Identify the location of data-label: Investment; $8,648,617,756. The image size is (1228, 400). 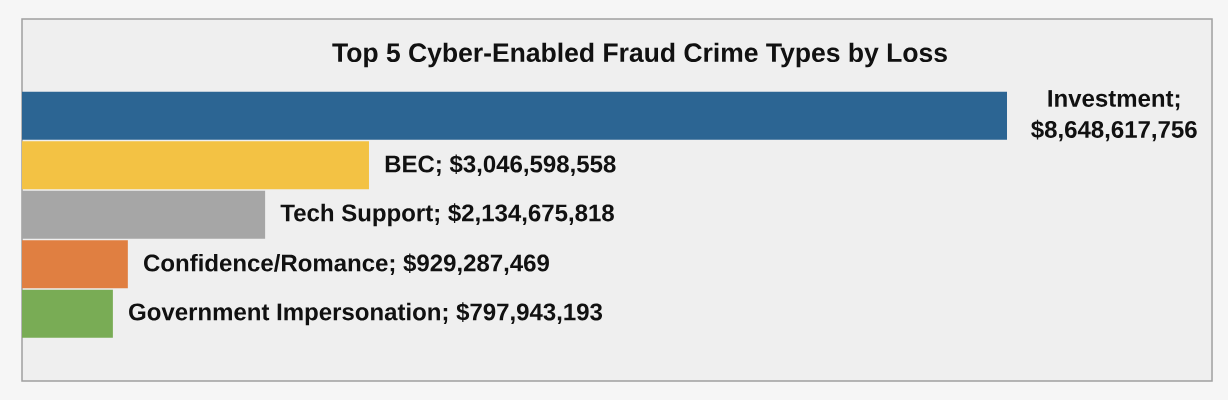
(1114, 116).